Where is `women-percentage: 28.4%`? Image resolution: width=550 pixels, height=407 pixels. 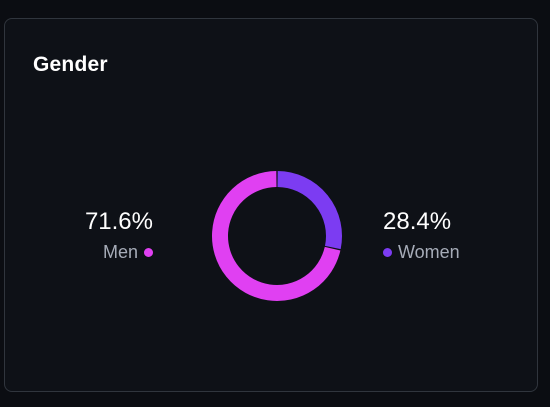
women-percentage: 28.4% is located at coordinates (417, 221).